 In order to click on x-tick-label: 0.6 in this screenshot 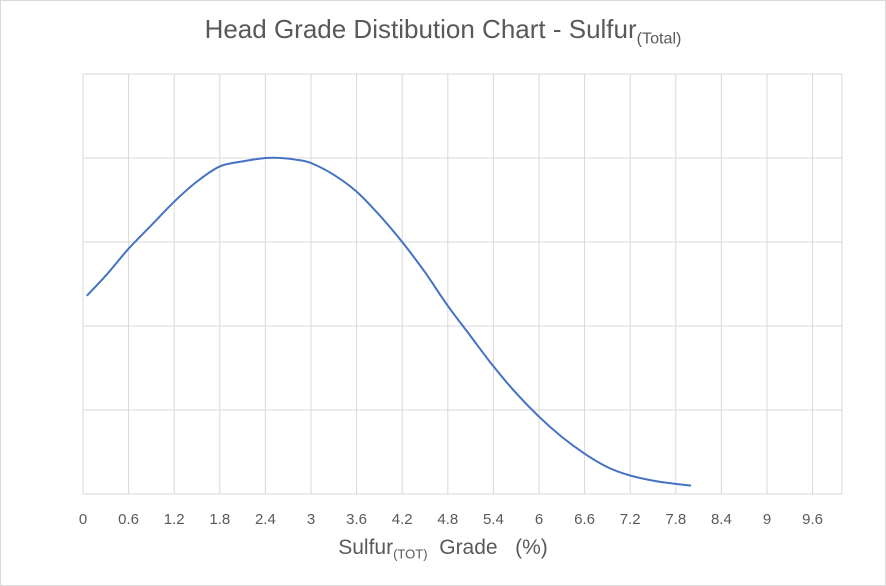, I will do `click(128, 519)`.